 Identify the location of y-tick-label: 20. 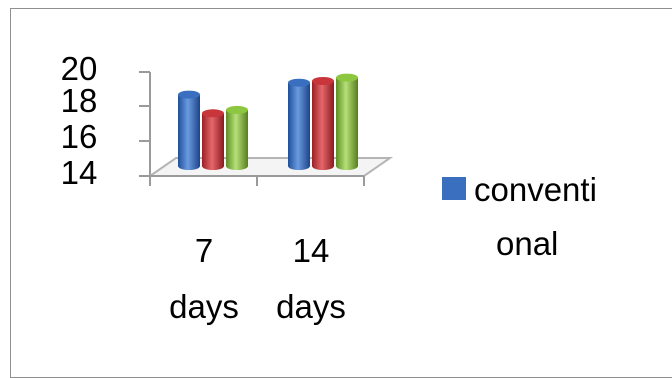
(79, 68).